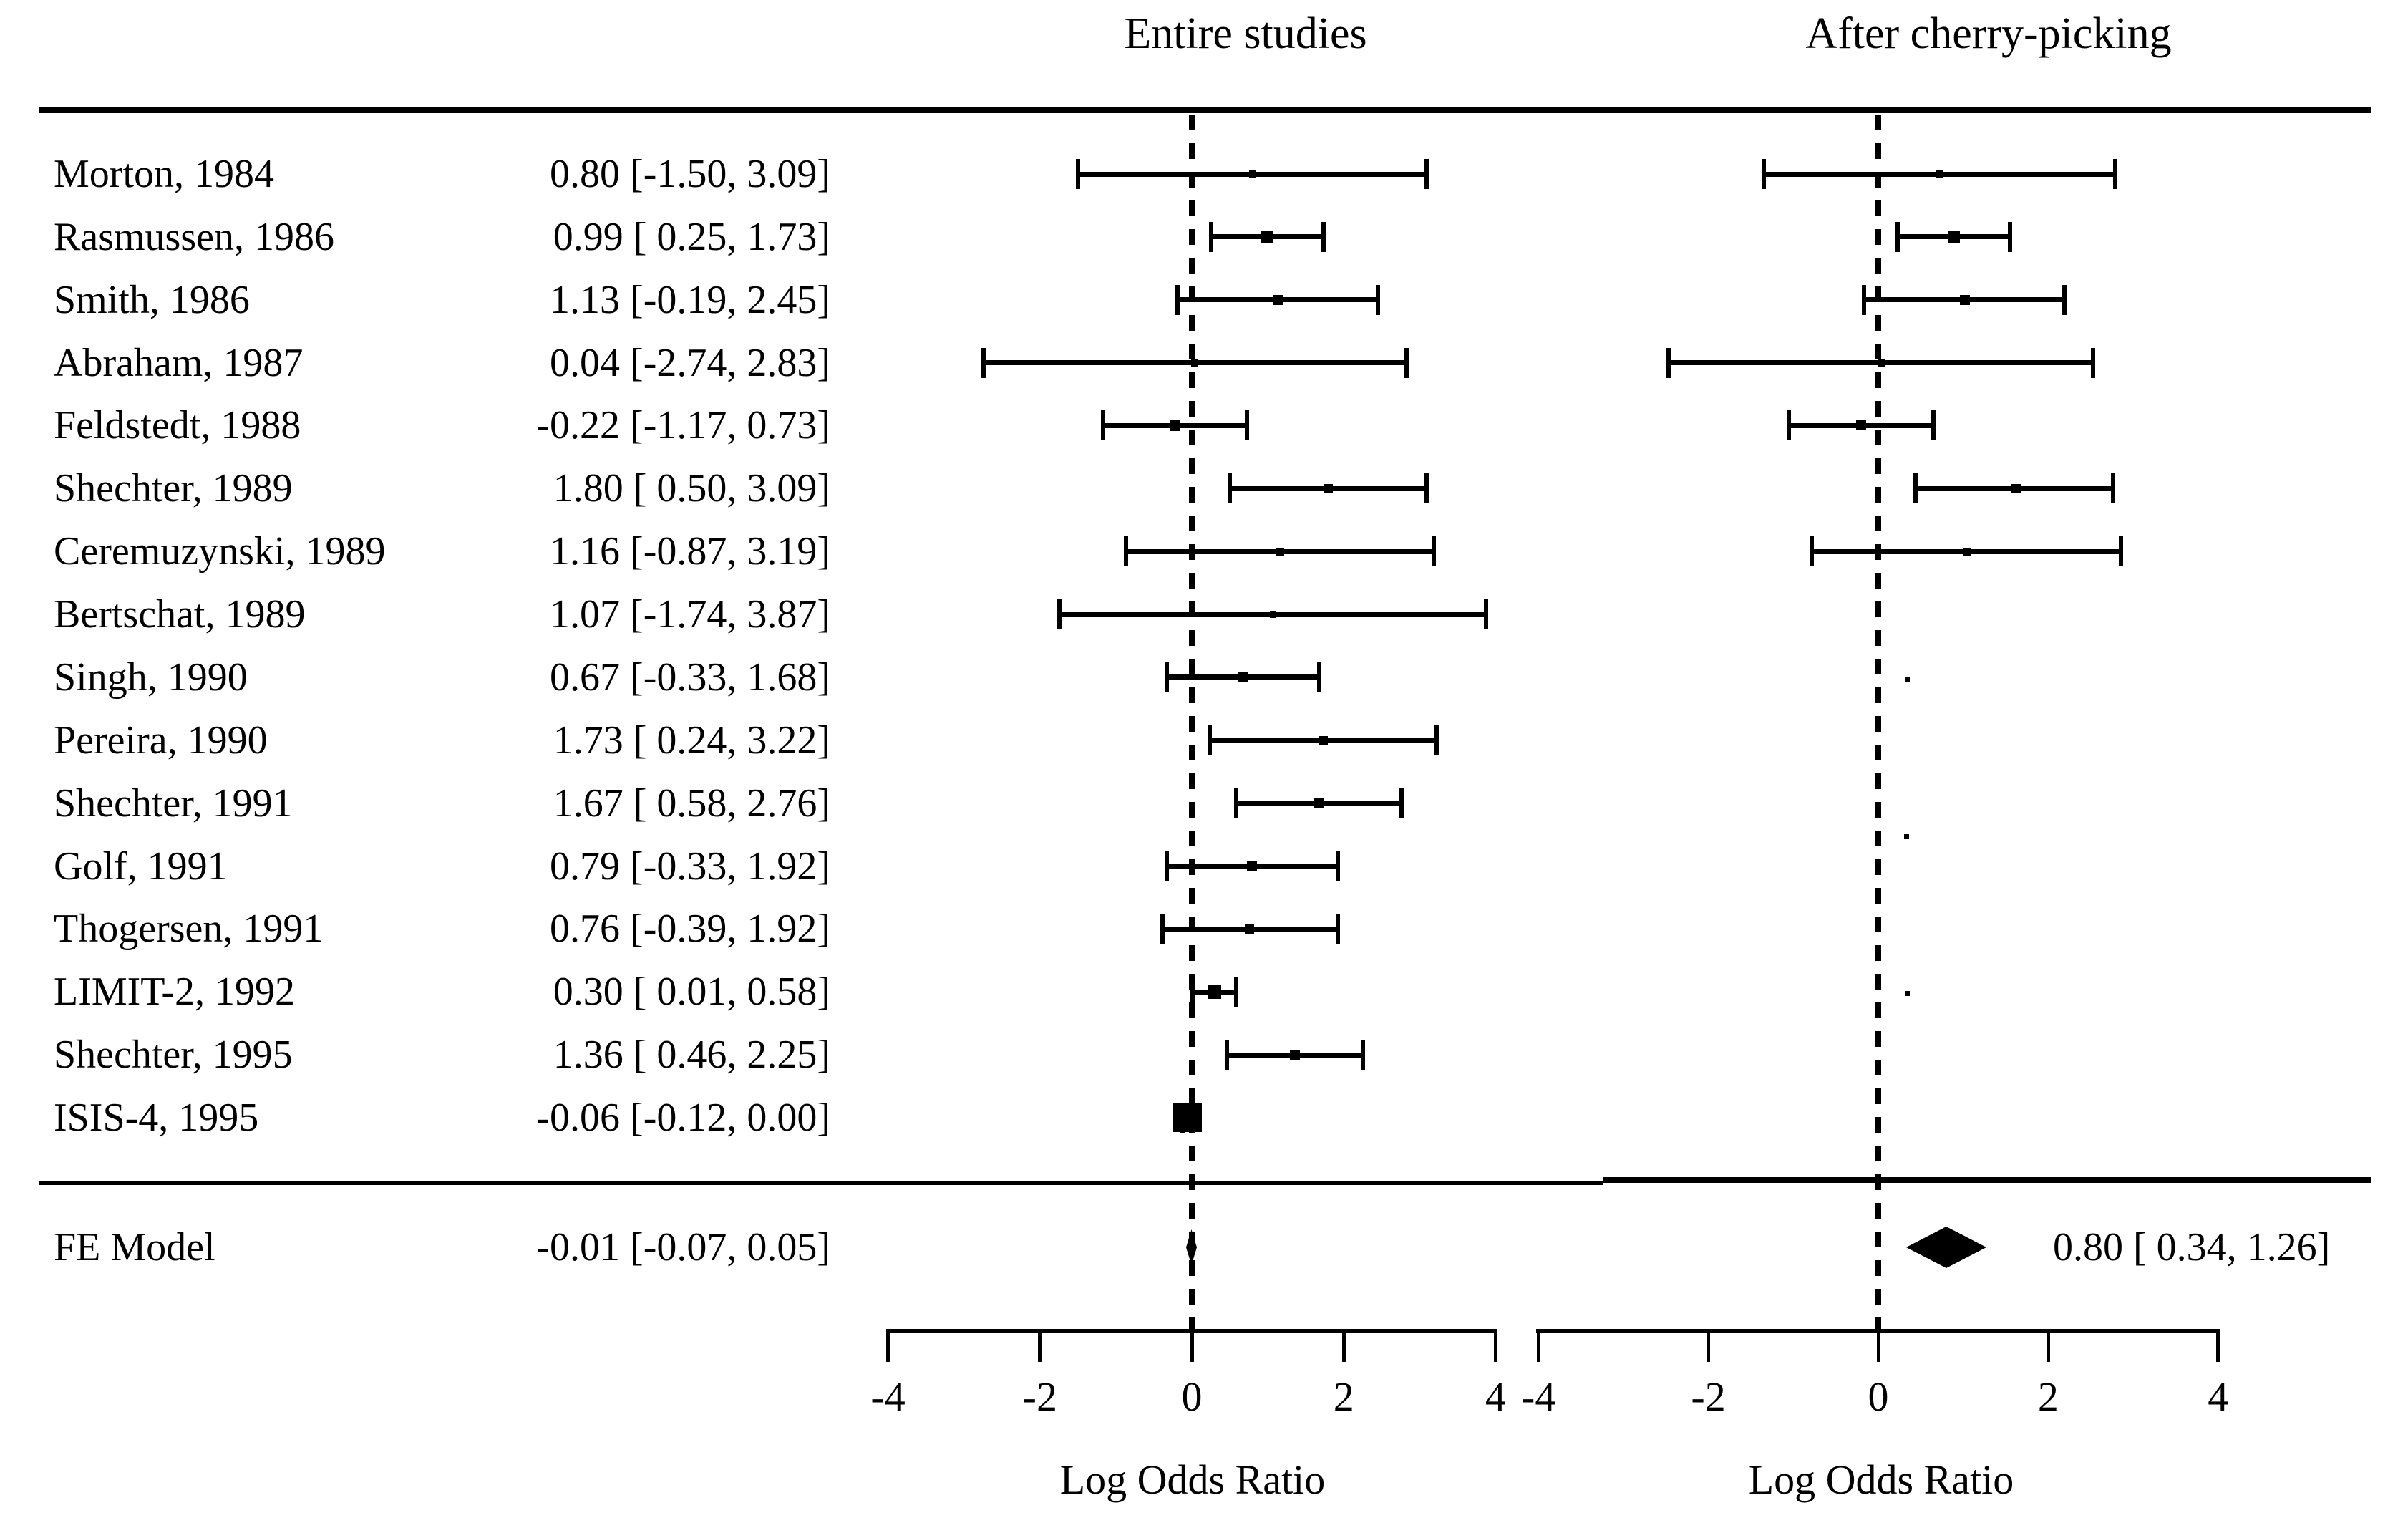 The width and height of the screenshot is (2408, 1533). What do you see at coordinates (189, 929) in the screenshot?
I see `study-label: Thogersen, 1991` at bounding box center [189, 929].